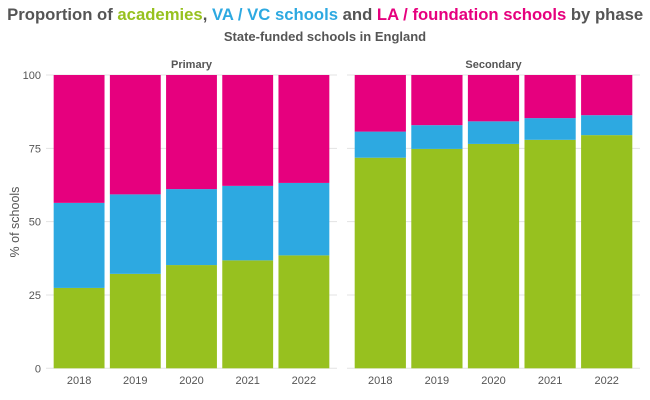 The width and height of the screenshot is (650, 400). What do you see at coordinates (35, 149) in the screenshot?
I see `y-tick-label: 75` at bounding box center [35, 149].